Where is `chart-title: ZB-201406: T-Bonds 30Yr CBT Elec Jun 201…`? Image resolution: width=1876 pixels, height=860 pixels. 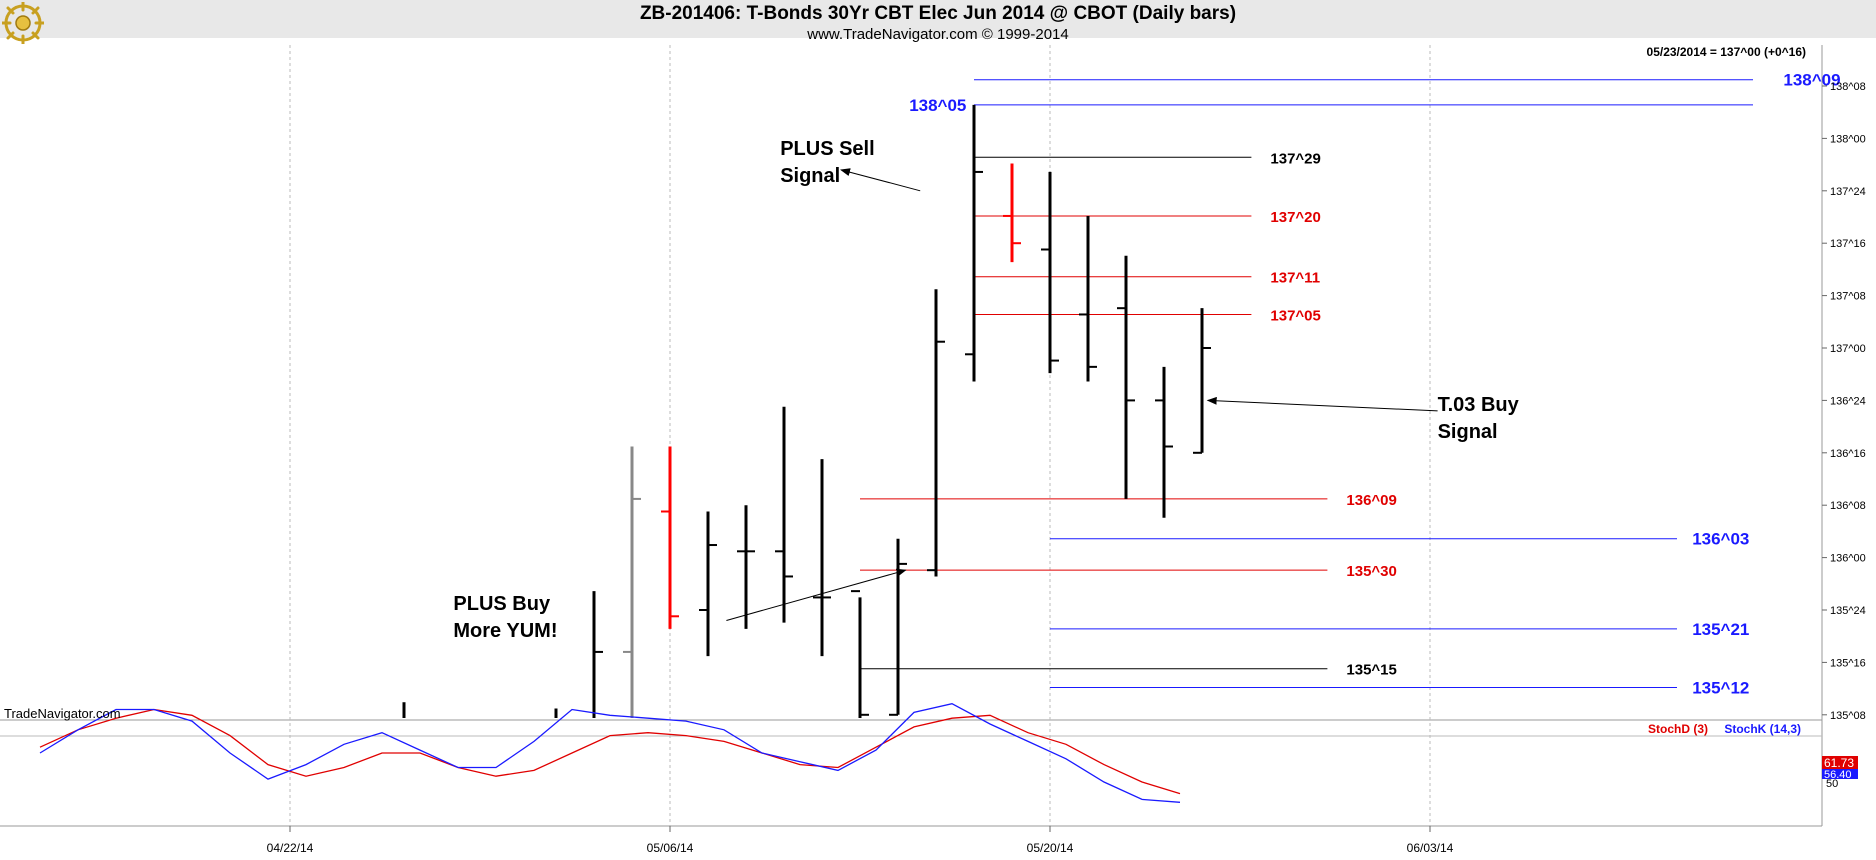 chart-title: ZB-201406: T-Bonds 30Yr CBT Elec Jun 201… is located at coordinates (938, 13).